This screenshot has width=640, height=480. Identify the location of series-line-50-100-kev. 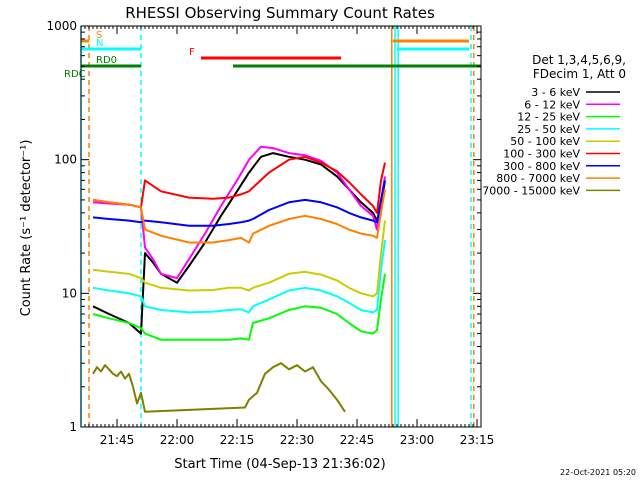
(239, 259).